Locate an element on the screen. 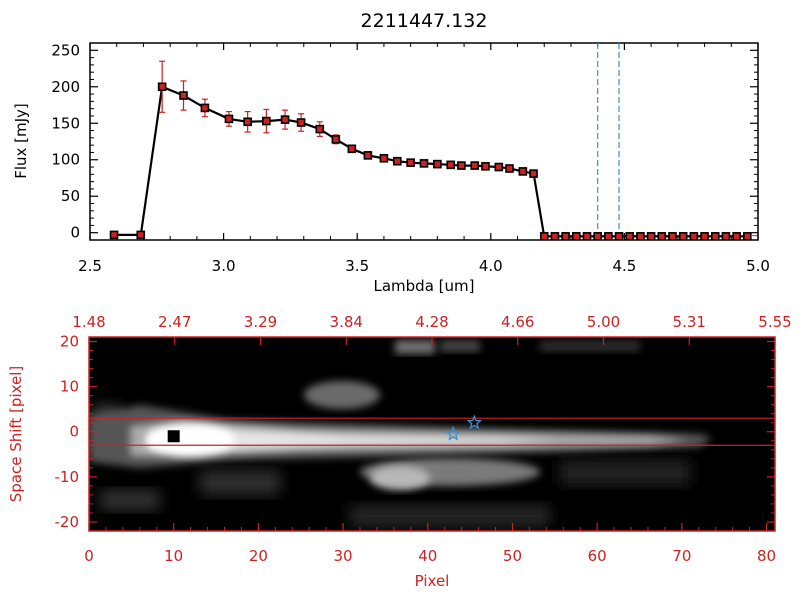  heatmap-dark-spot is located at coordinates (173, 436).